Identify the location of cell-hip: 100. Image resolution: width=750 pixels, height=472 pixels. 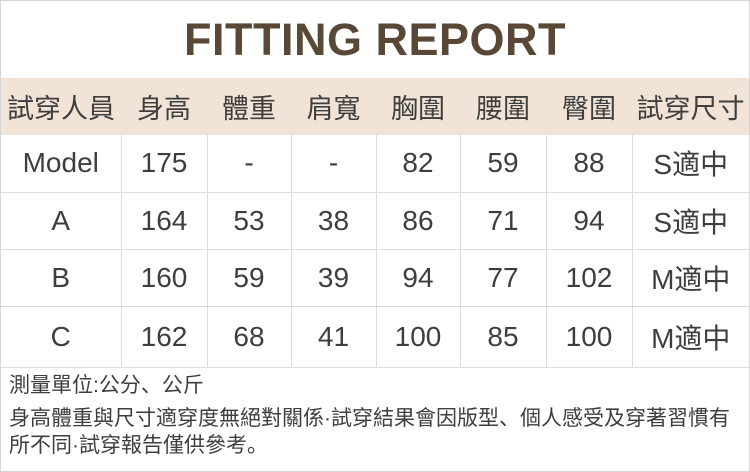
(589, 336).